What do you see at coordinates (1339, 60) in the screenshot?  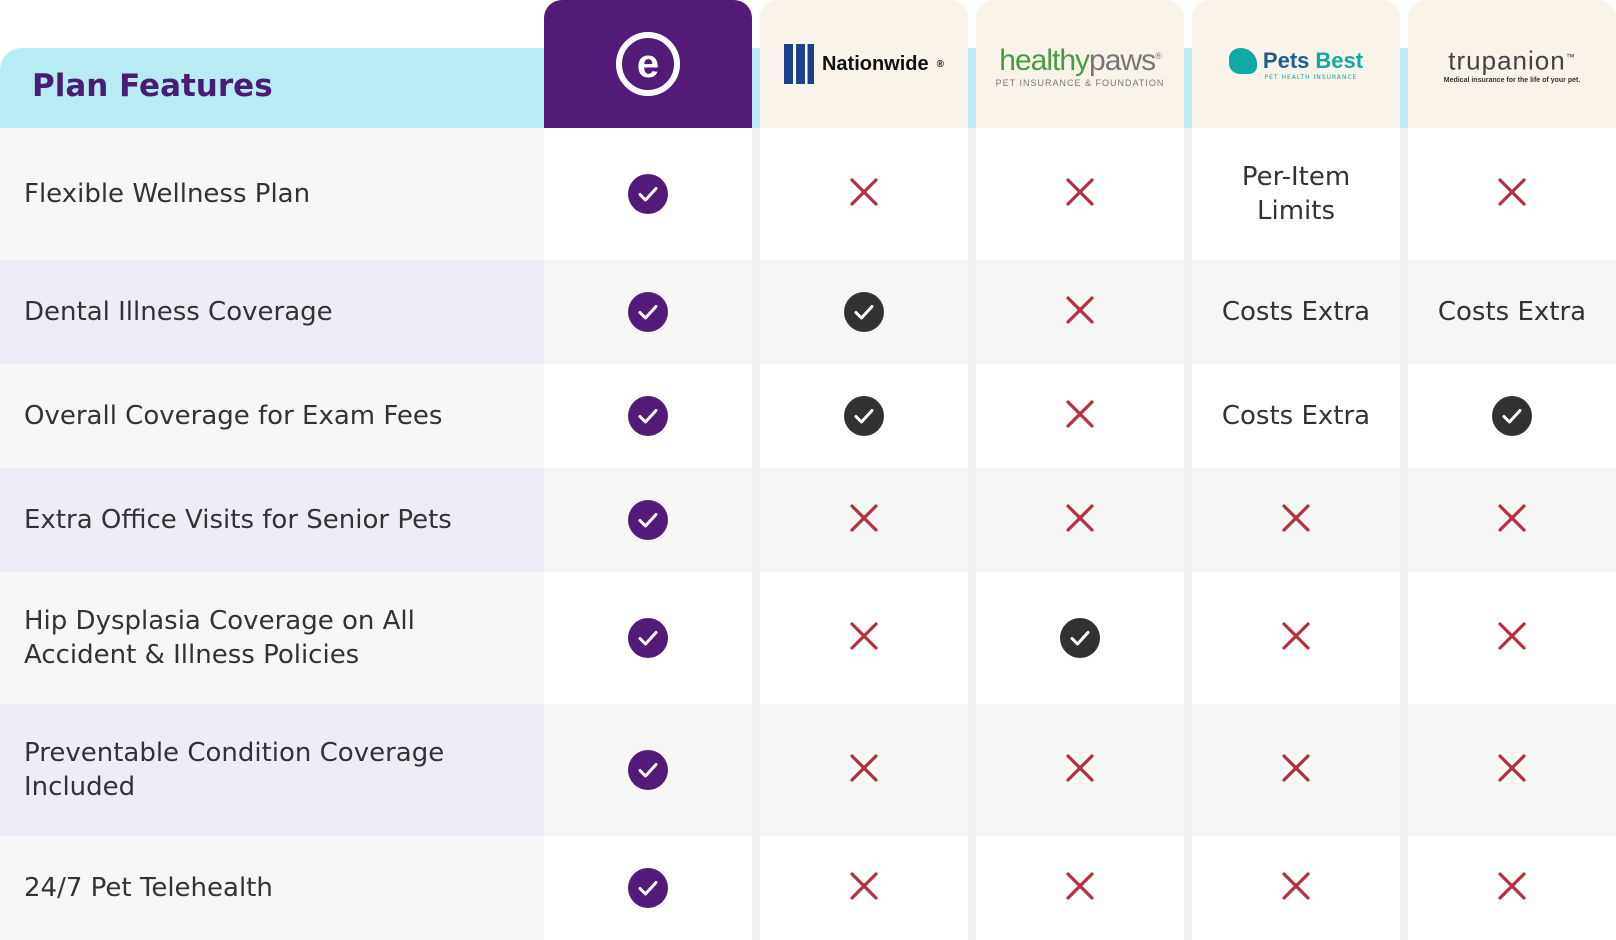 I see `petsbest-logo-text-b: Best` at bounding box center [1339, 60].